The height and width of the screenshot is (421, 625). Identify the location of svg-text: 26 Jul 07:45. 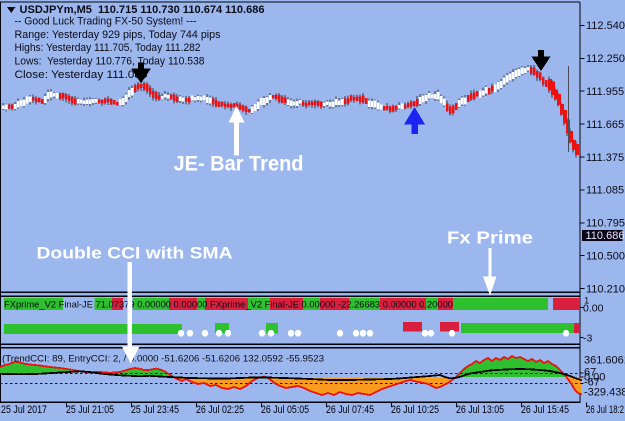
(350, 410).